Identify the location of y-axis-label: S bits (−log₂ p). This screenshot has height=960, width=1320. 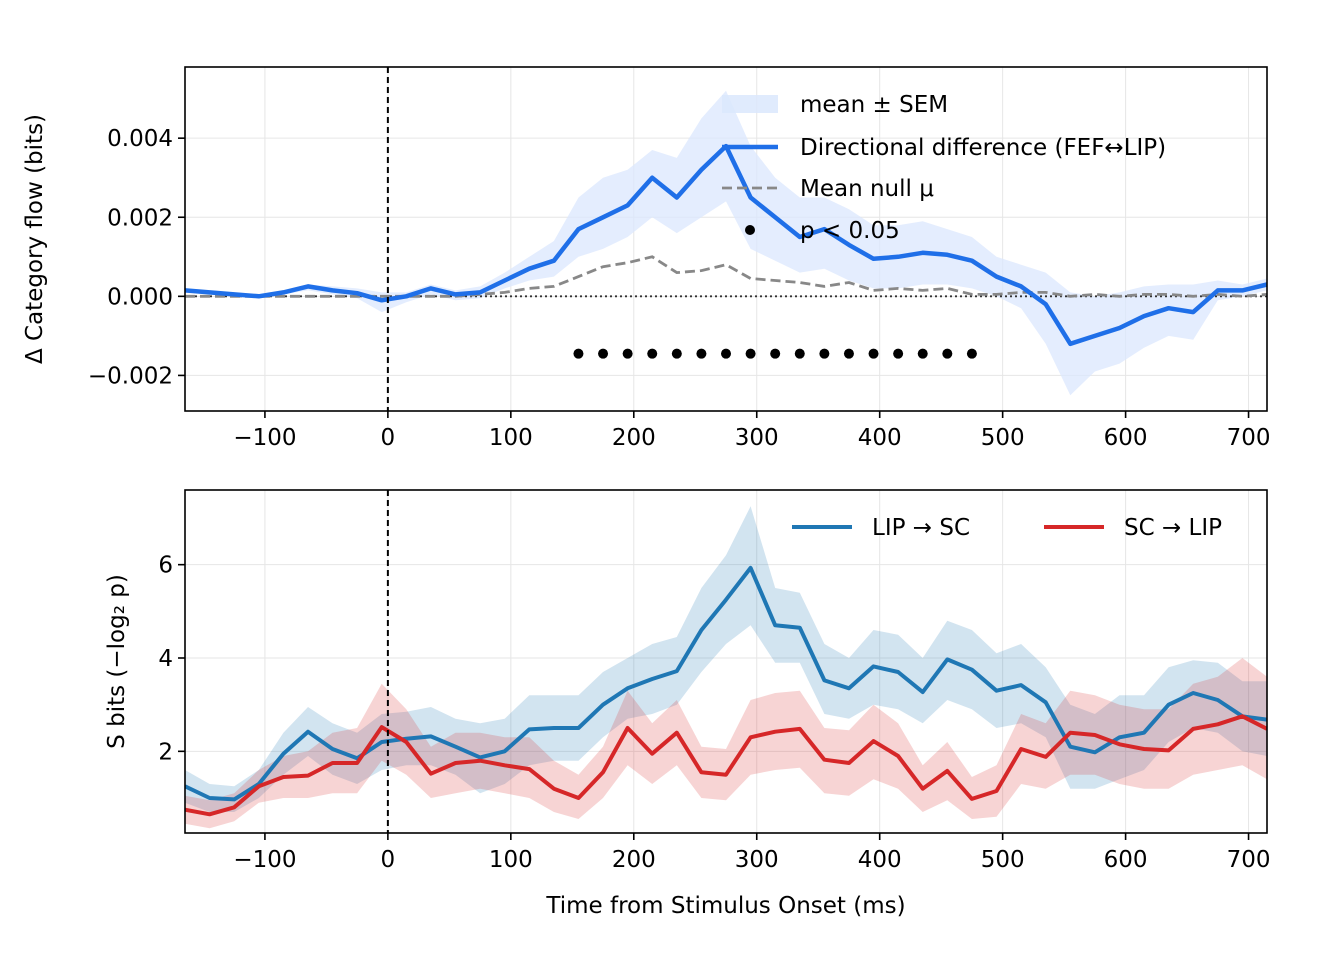
(117, 661).